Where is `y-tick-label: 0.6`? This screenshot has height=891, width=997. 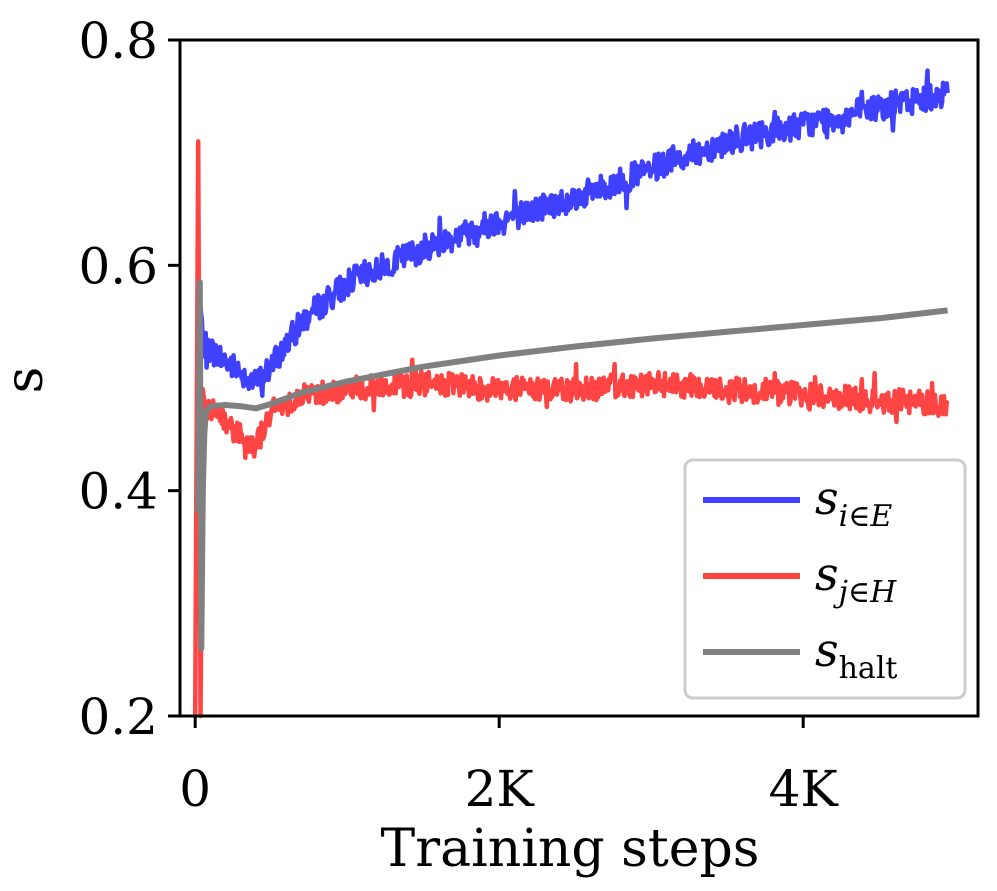
y-tick-label: 0.6 is located at coordinates (118, 266).